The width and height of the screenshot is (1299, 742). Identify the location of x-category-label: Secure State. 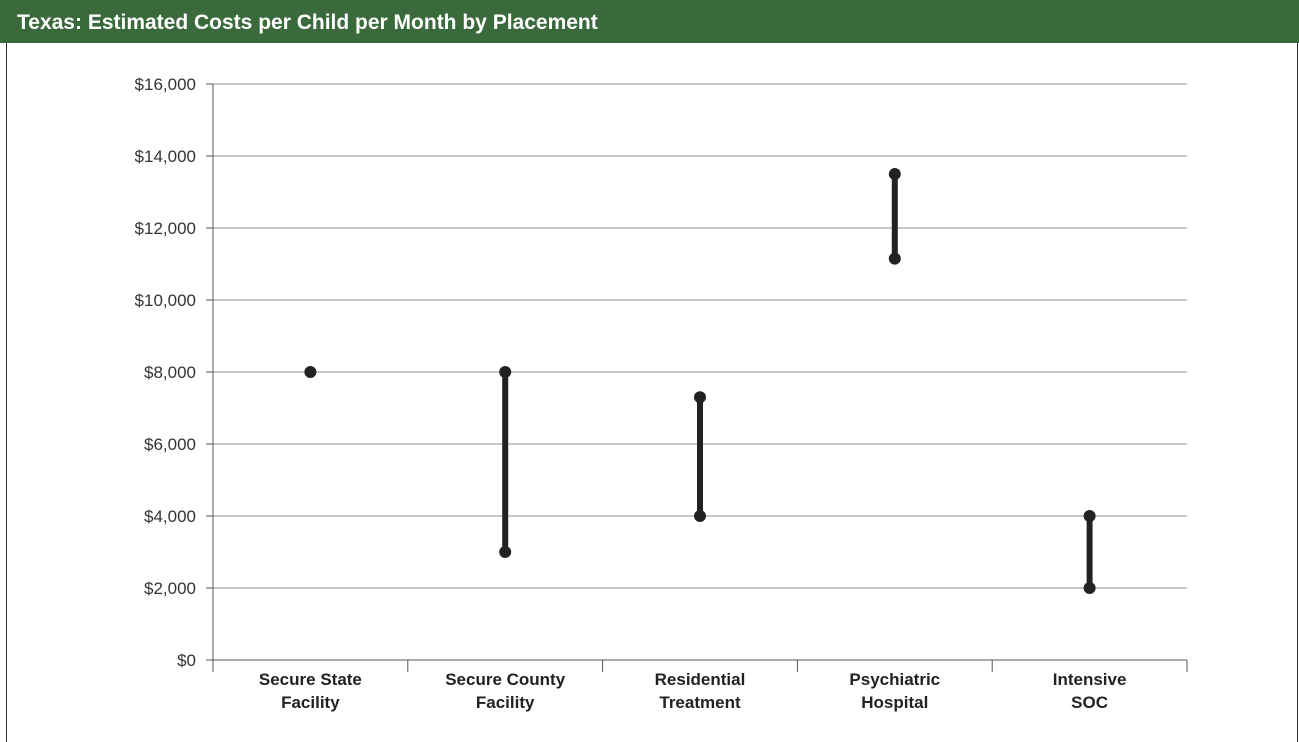
(310, 679).